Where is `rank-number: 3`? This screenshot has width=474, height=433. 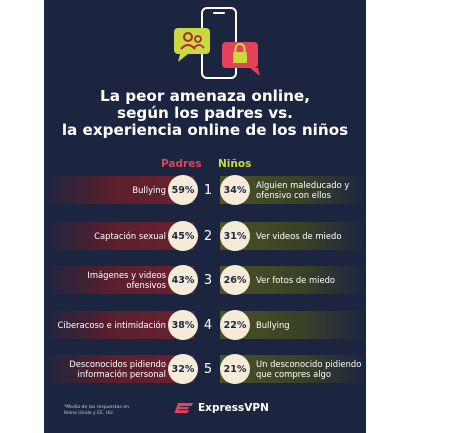
rank-number: 3 is located at coordinates (208, 280).